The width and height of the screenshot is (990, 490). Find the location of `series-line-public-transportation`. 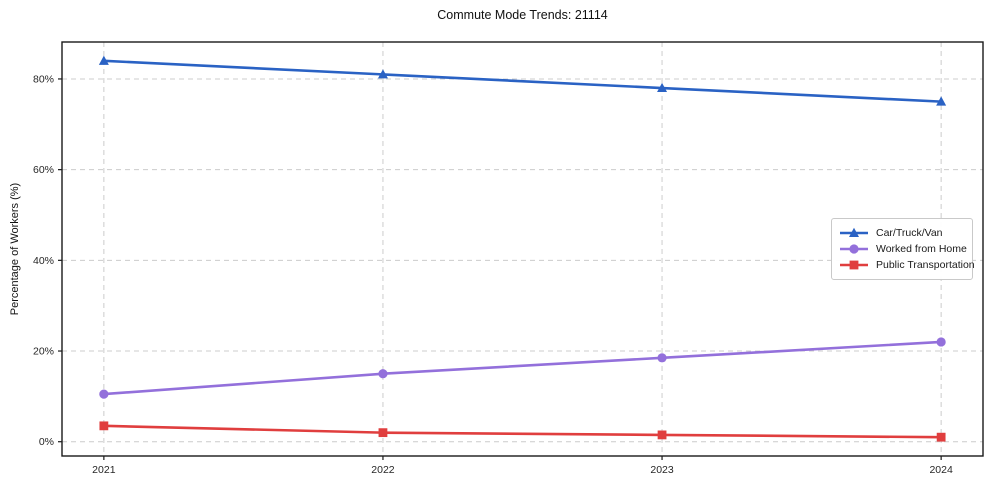

series-line-public-transportation is located at coordinates (522, 431).